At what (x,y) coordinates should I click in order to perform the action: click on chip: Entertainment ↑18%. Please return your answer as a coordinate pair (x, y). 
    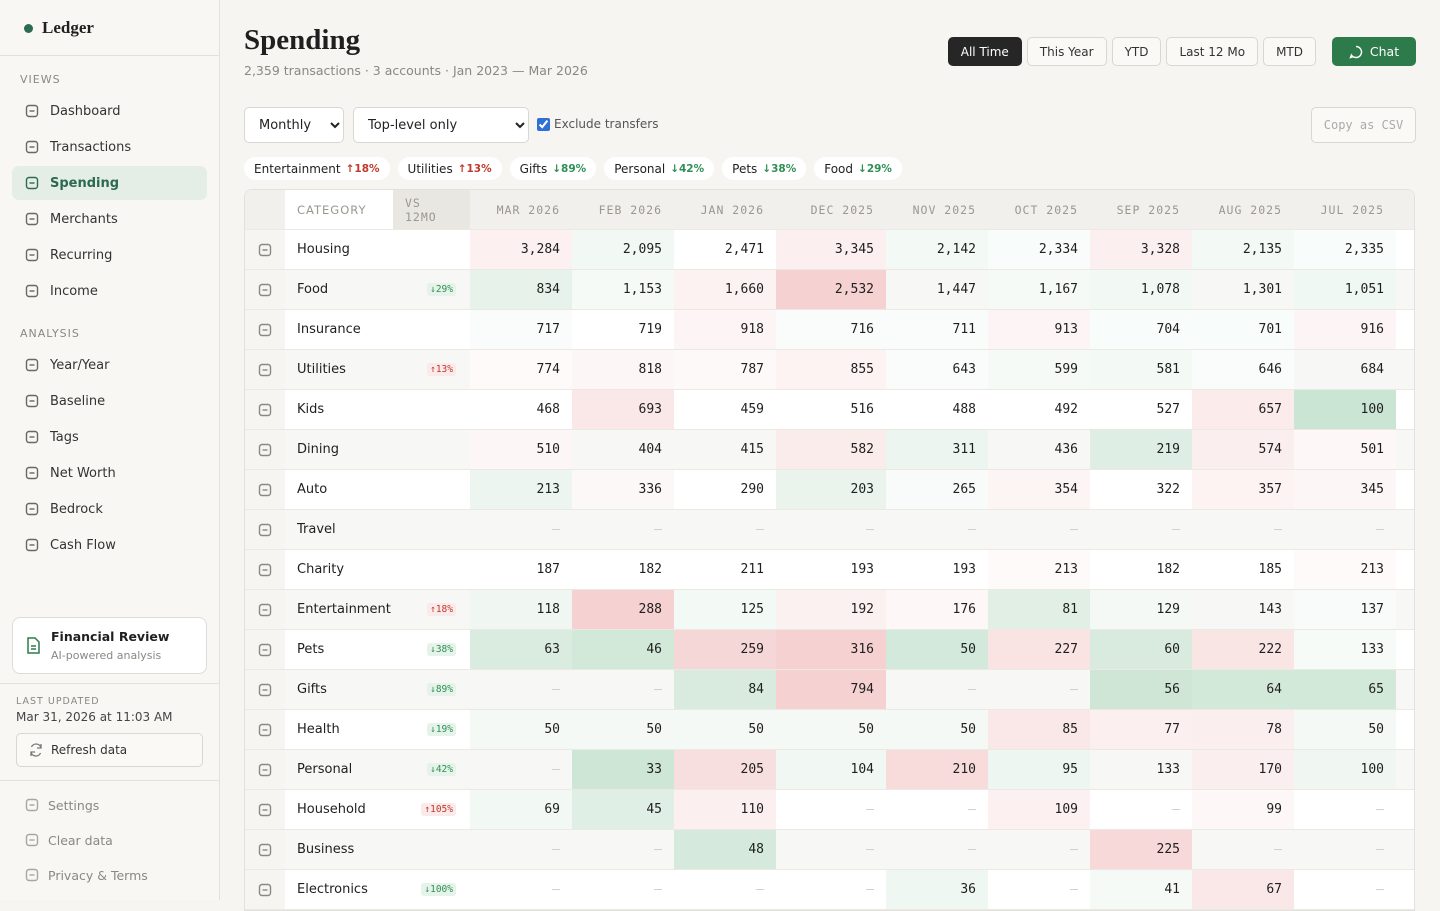
    Looking at the image, I should click on (317, 168).